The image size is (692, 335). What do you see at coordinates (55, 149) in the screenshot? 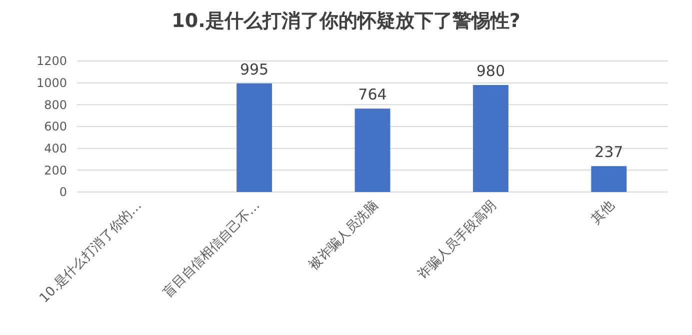
I see `y-tick-label: 400` at bounding box center [55, 149].